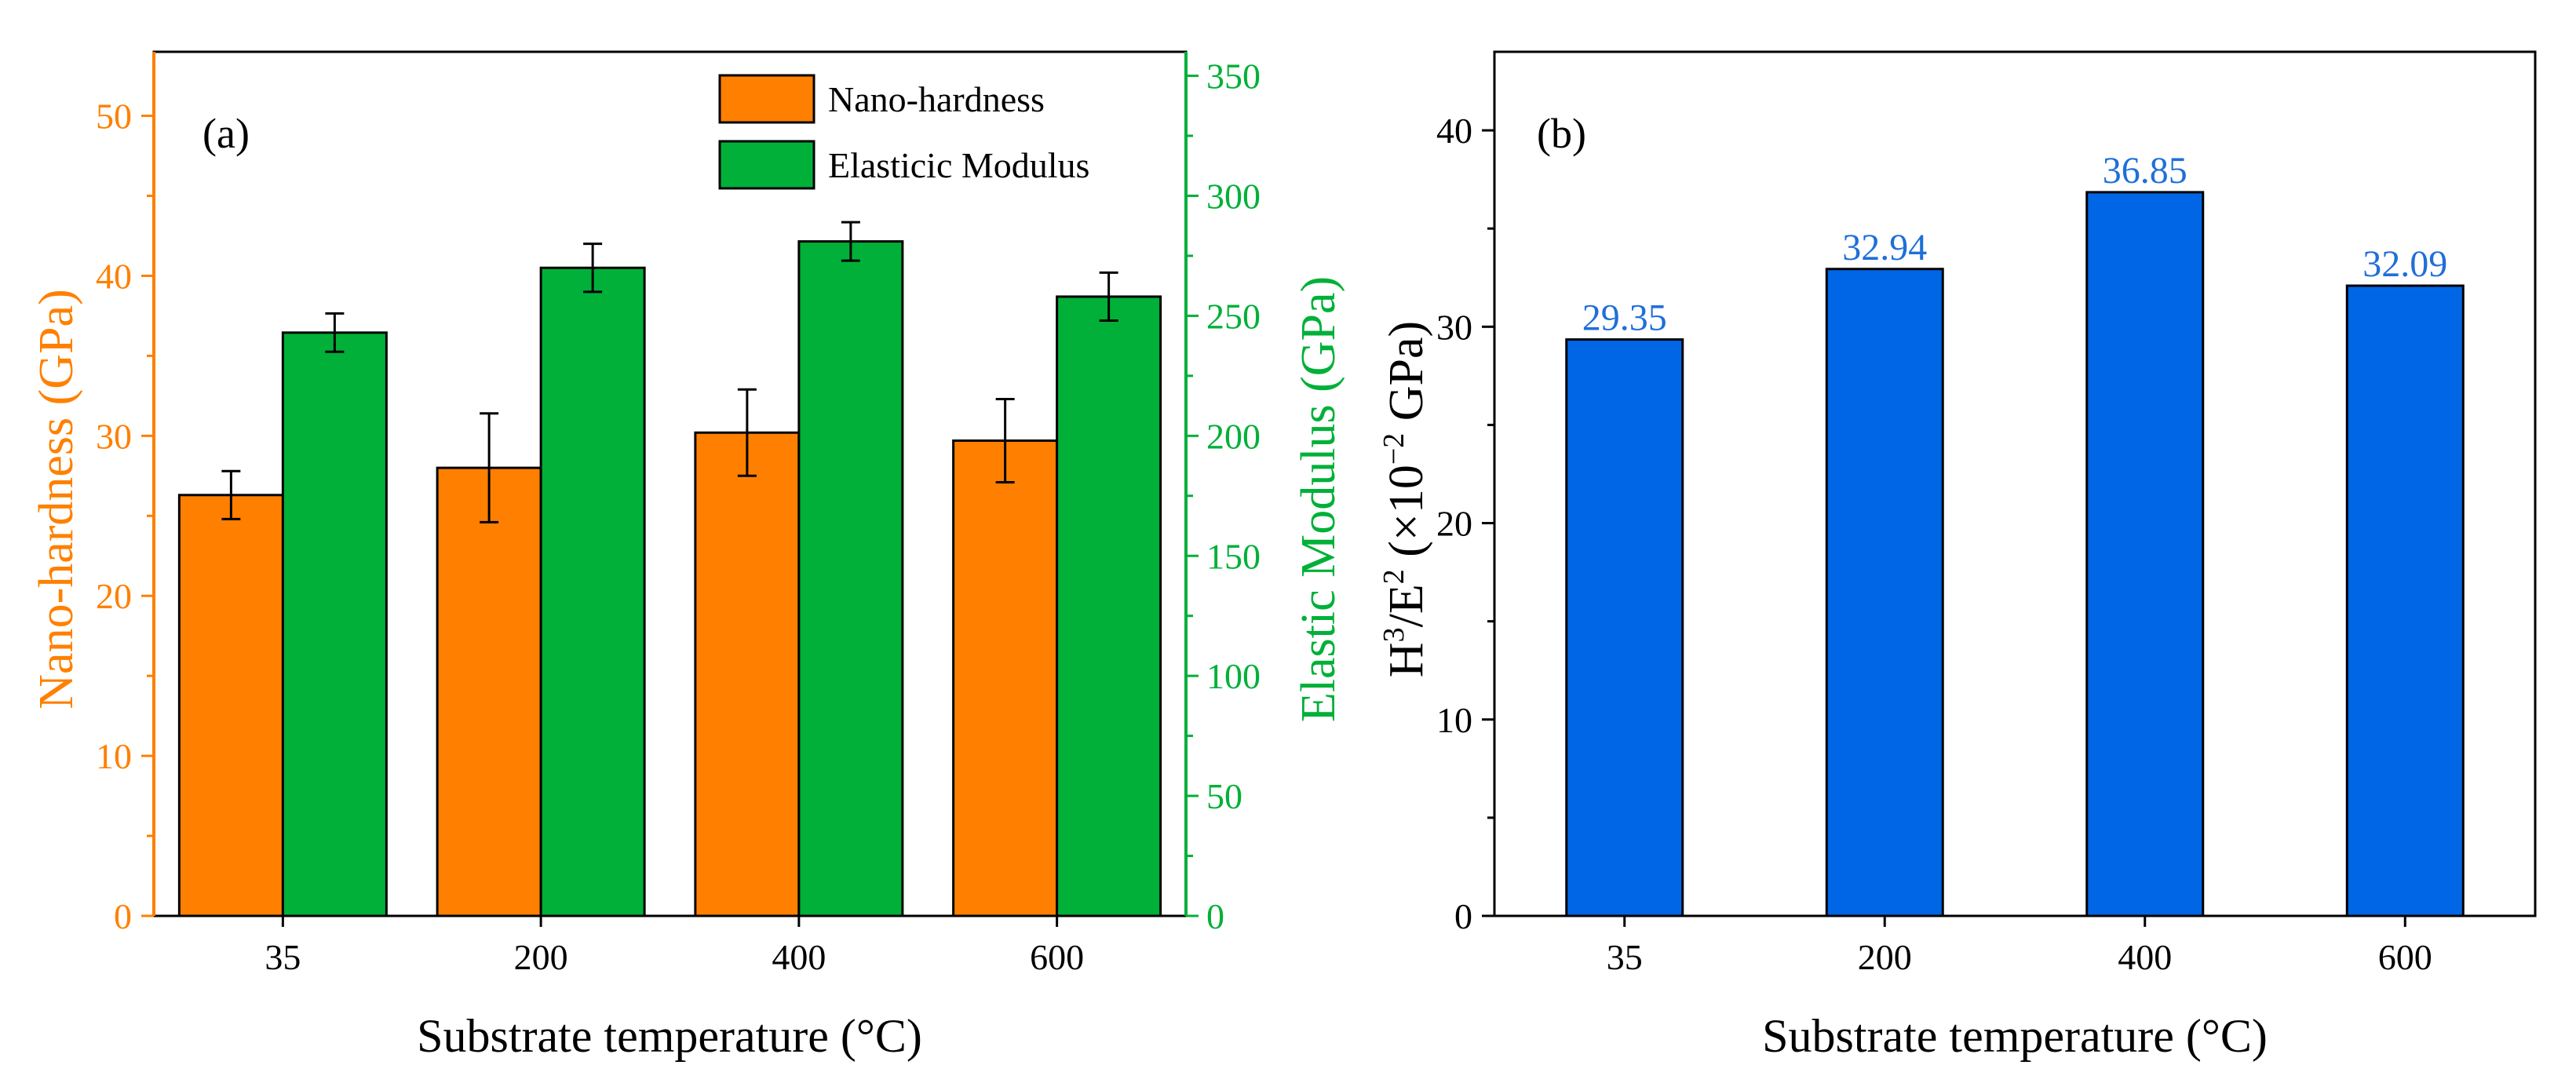 The height and width of the screenshot is (1076, 2576). Describe the element at coordinates (1233, 436) in the screenshot. I see `panel-a-y2-tick-label-200: 200` at that location.